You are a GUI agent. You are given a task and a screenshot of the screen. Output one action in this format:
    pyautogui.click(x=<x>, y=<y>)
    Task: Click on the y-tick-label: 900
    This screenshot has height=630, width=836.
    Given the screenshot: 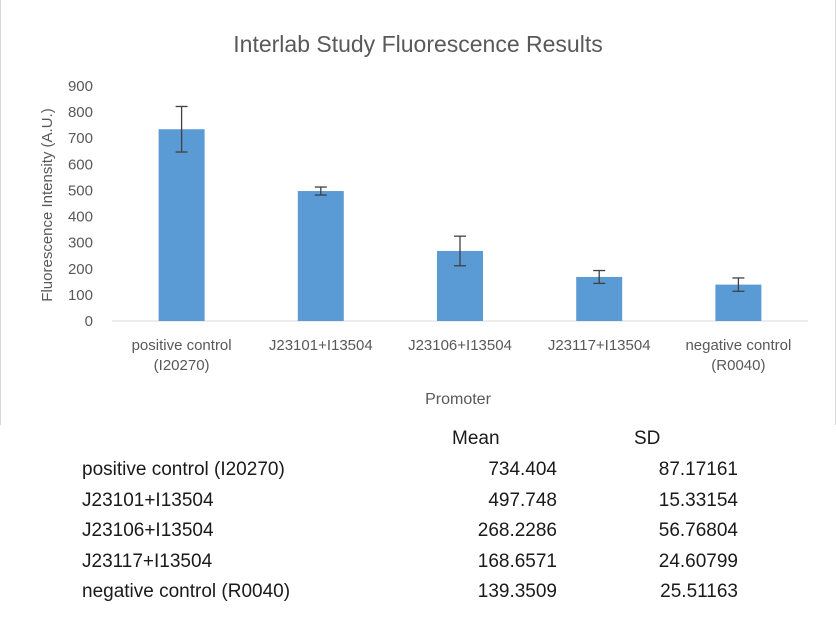 What is the action you would take?
    pyautogui.click(x=80, y=86)
    